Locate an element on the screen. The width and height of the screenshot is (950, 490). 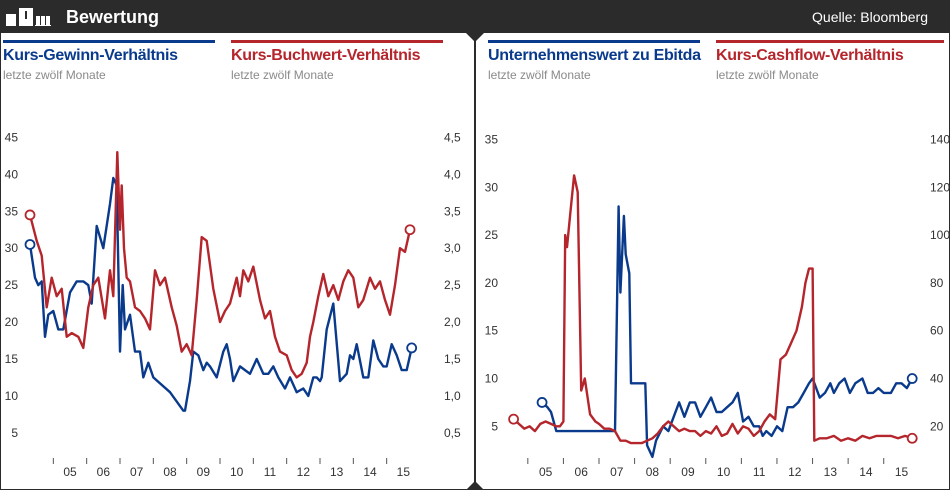
legend-ev-name: Unternehmenswert zu Ebitda is located at coordinates (594, 55).